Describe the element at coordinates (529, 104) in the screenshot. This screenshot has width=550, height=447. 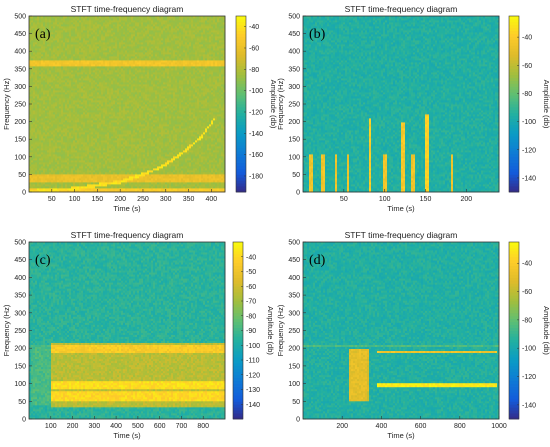
I see `colorbar: -40 -60 -80 -100 -120 -140 Amplitude (db)` at that location.